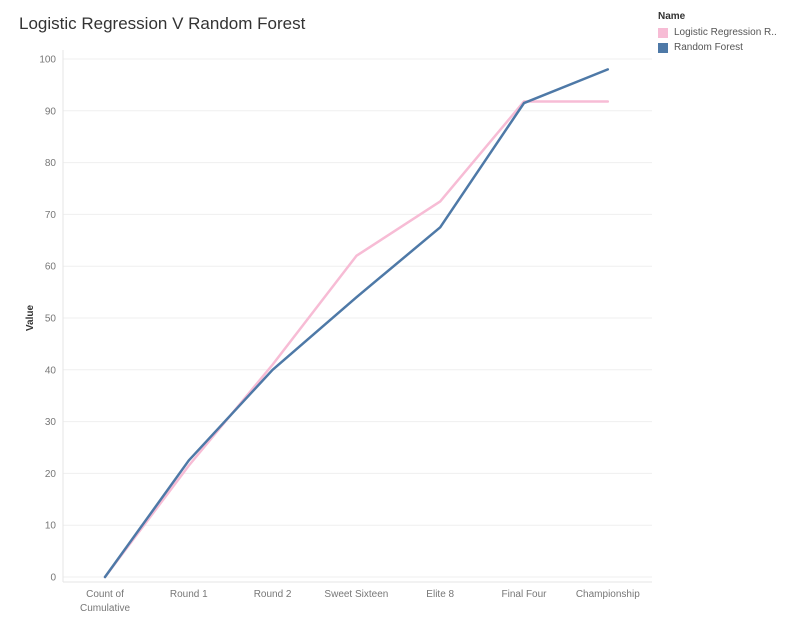 The image size is (790, 639). What do you see at coordinates (51, 370) in the screenshot?
I see `y-tick-label: 40` at bounding box center [51, 370].